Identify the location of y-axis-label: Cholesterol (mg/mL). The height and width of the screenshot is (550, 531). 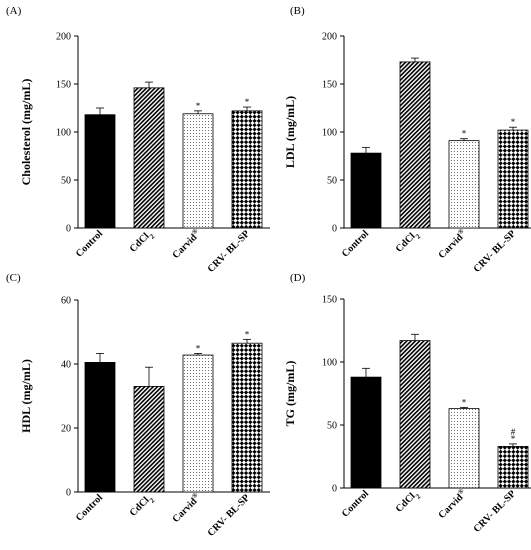
(26, 132).